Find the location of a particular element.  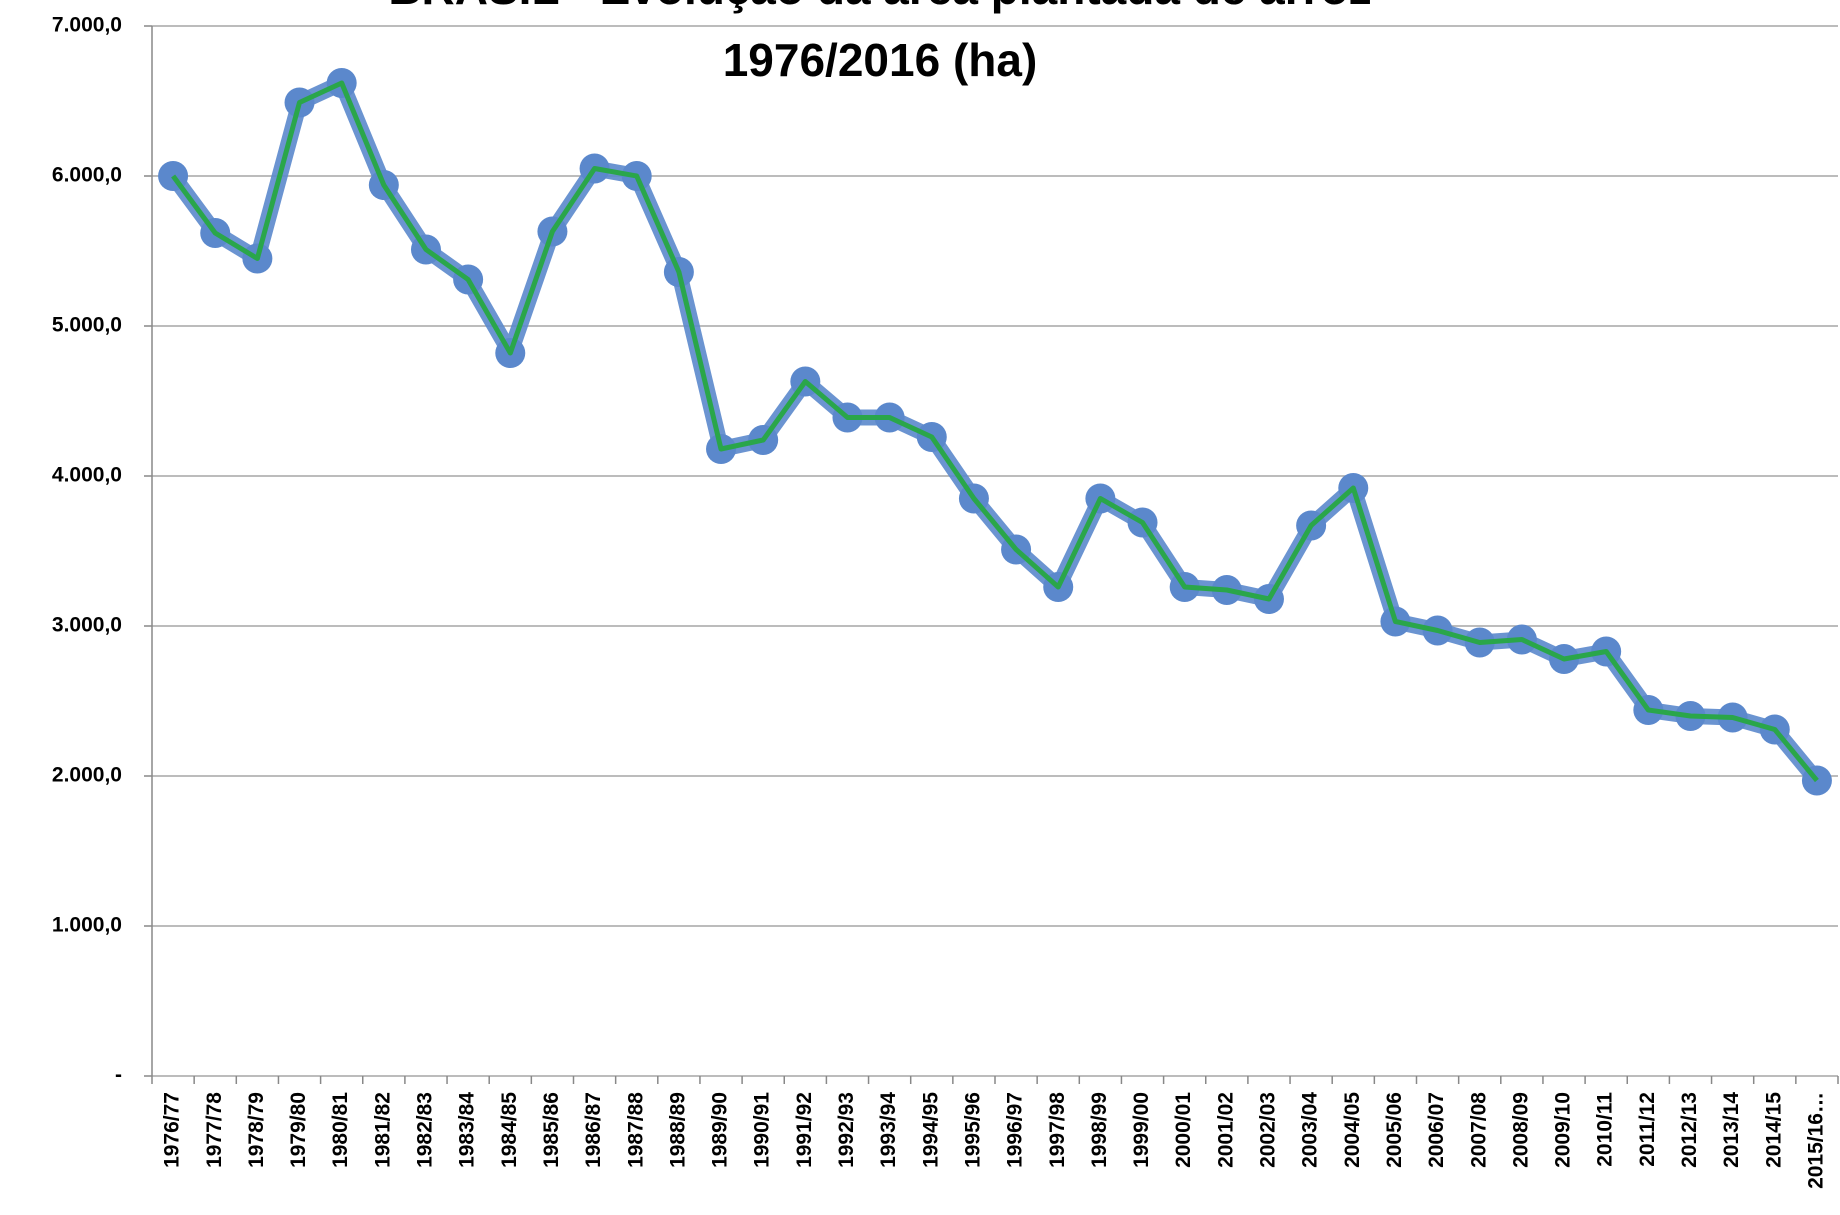

y-tick-label: 3.000,0 is located at coordinates (87, 625).